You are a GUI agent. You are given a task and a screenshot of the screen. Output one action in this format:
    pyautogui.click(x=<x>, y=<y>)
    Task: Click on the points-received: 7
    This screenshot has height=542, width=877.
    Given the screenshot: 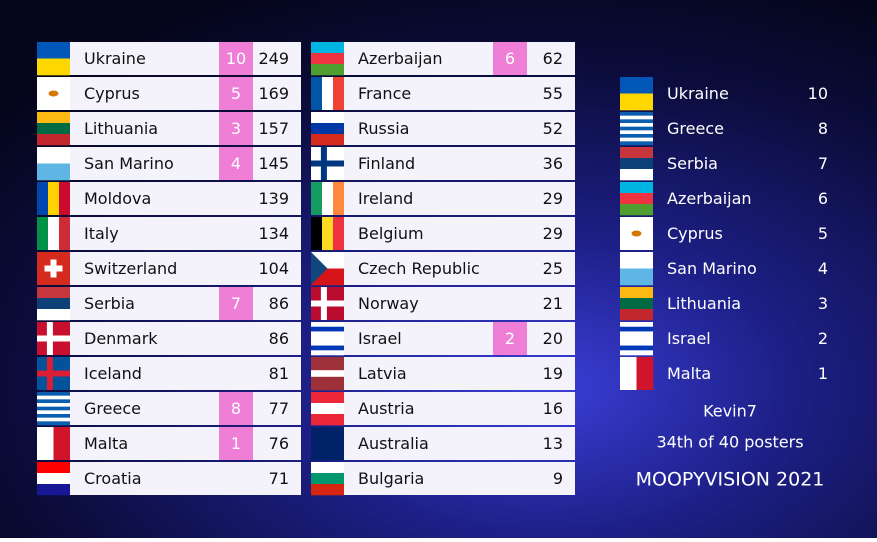 What is the action you would take?
    pyautogui.click(x=236, y=303)
    